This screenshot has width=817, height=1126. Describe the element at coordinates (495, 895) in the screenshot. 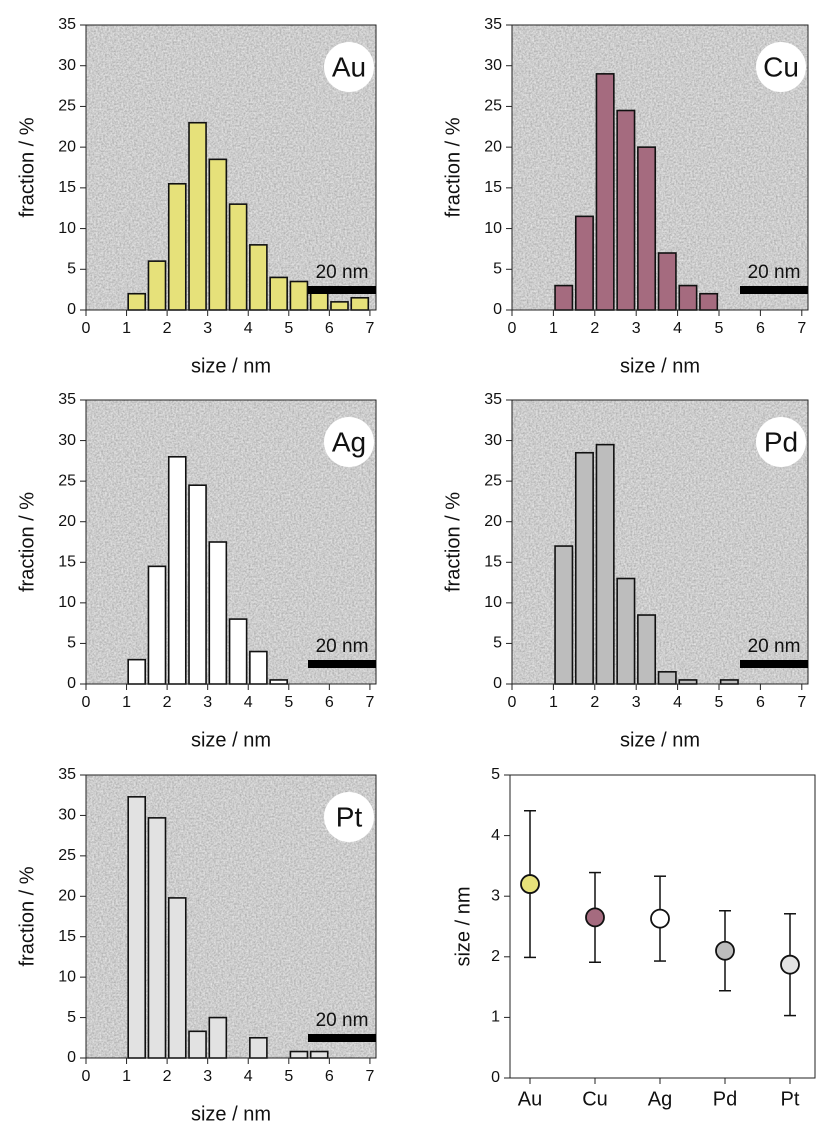

I see `y-tick-label: 3` at that location.